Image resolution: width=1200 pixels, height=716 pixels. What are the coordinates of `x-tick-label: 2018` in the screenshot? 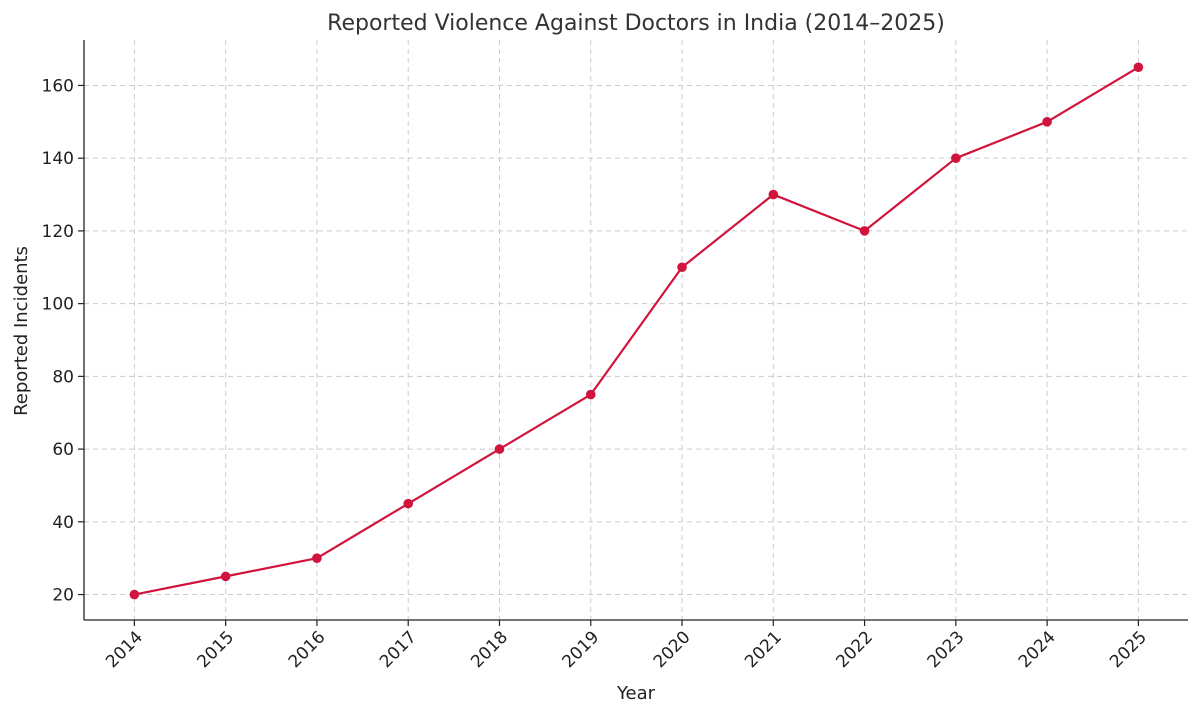 It's located at (489, 649).